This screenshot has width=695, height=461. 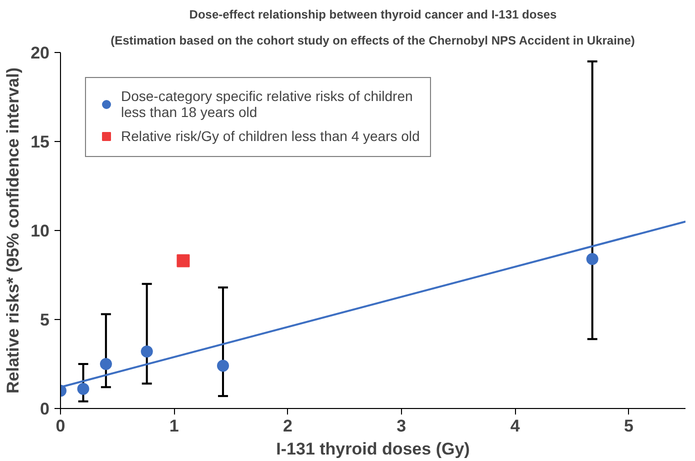 I want to click on x-tick-label: 4, so click(x=515, y=426).